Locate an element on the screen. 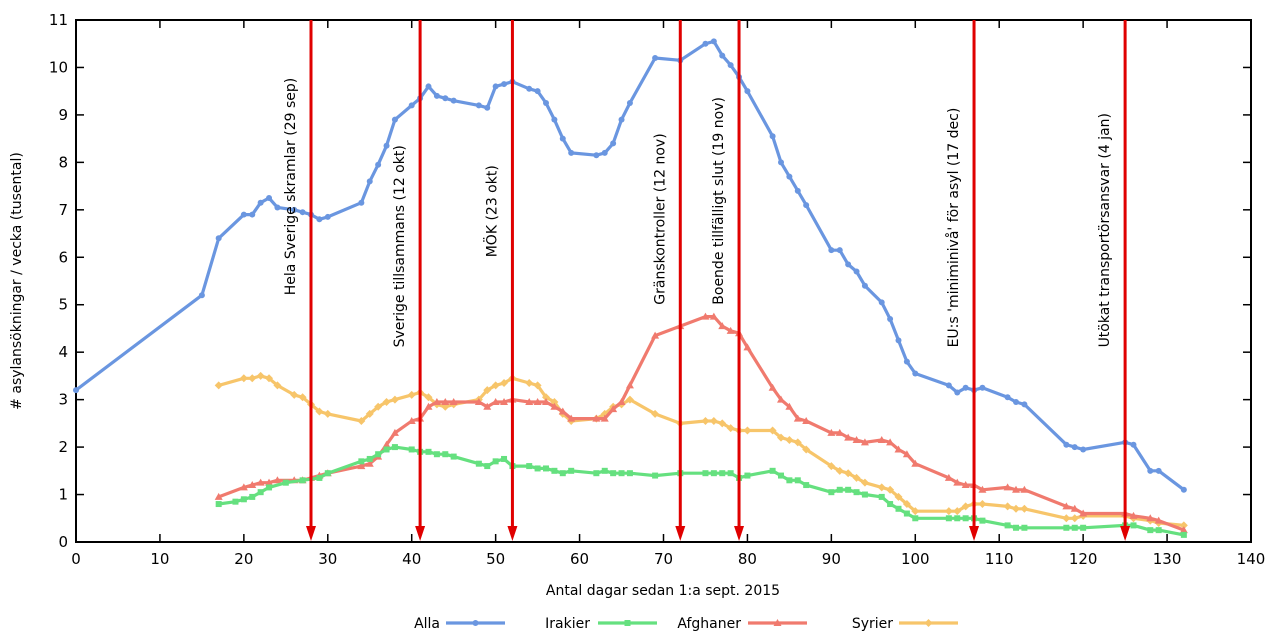 The image size is (1280, 640). y-tick-label: 11 is located at coordinates (58, 20).